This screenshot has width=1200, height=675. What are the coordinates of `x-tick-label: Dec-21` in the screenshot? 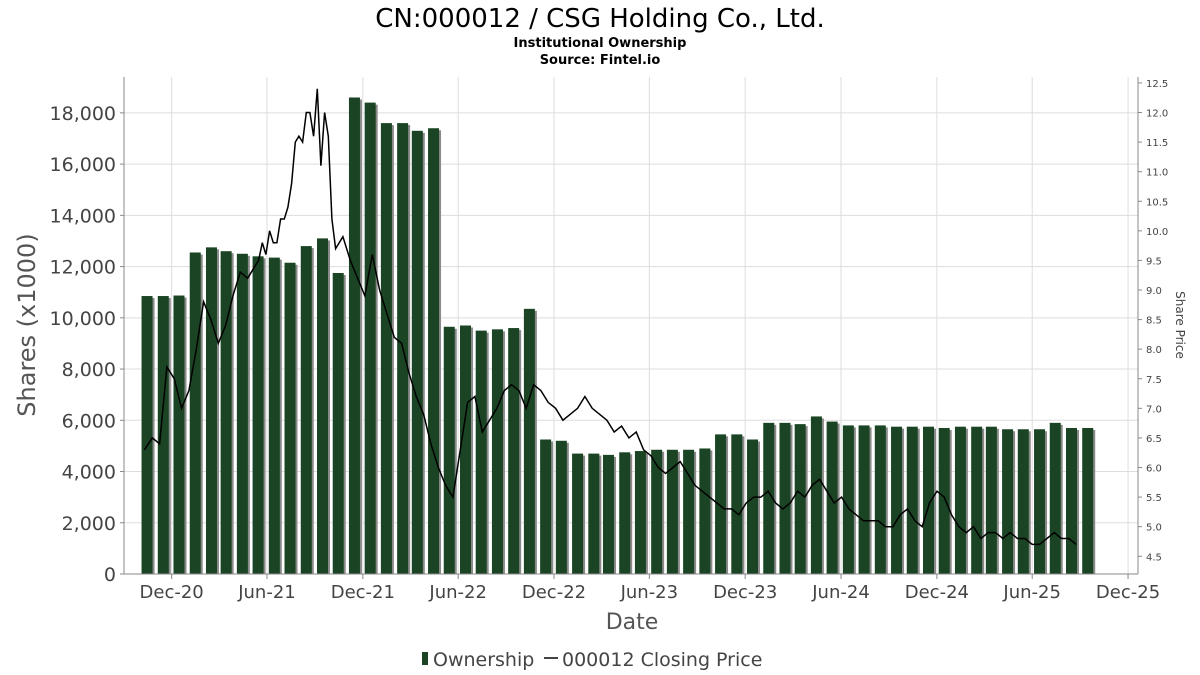 It's located at (363, 592).